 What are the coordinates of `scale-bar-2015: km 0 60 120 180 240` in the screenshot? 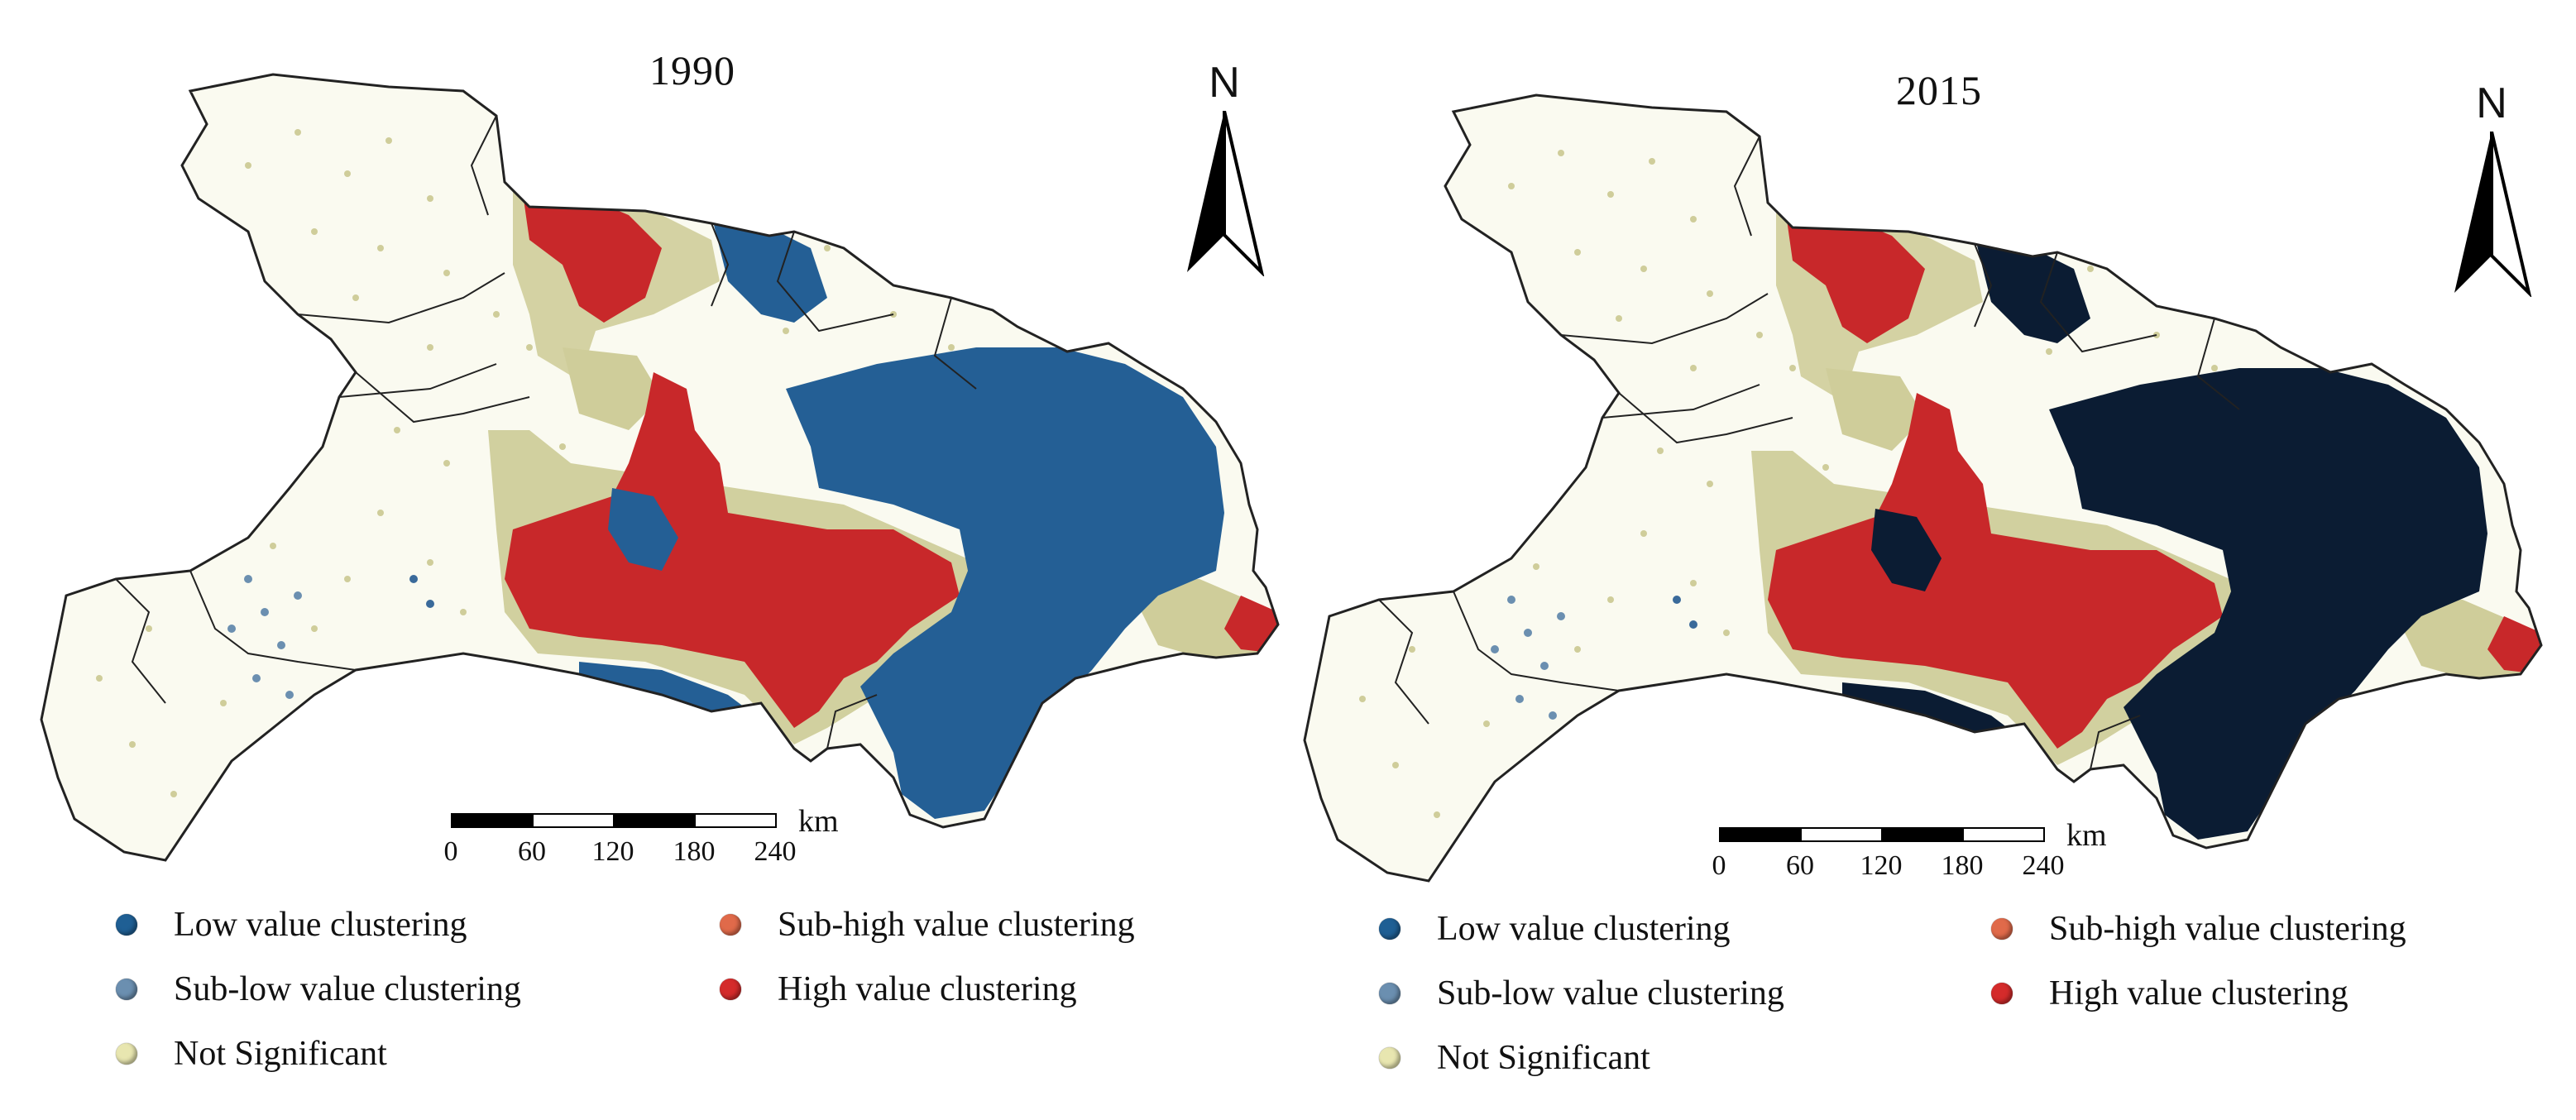 It's located at (1910, 855).